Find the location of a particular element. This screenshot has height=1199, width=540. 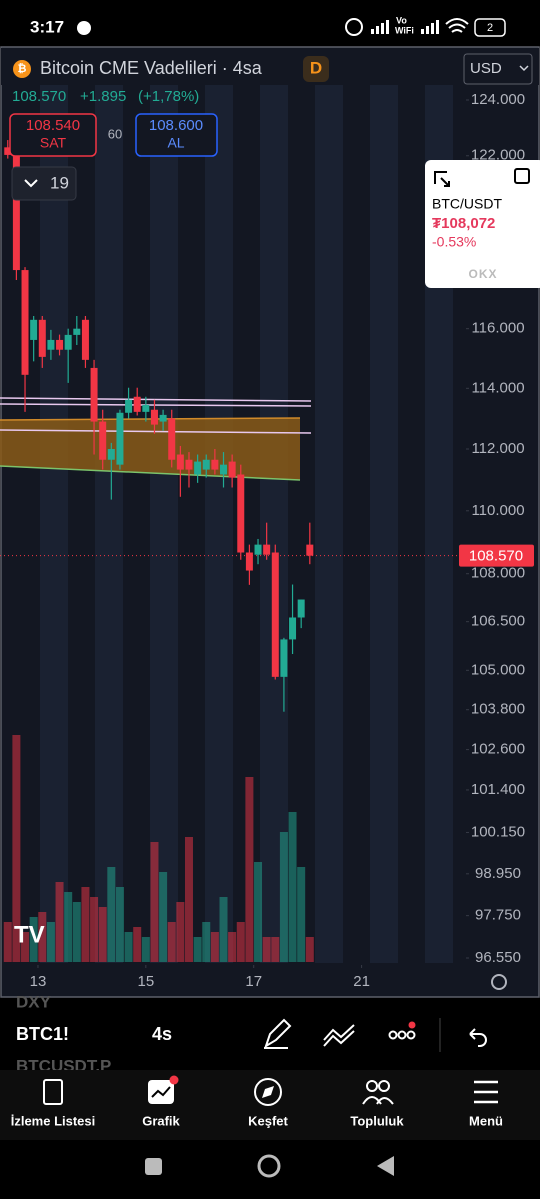

draw-tool is located at coordinates (278, 1033).